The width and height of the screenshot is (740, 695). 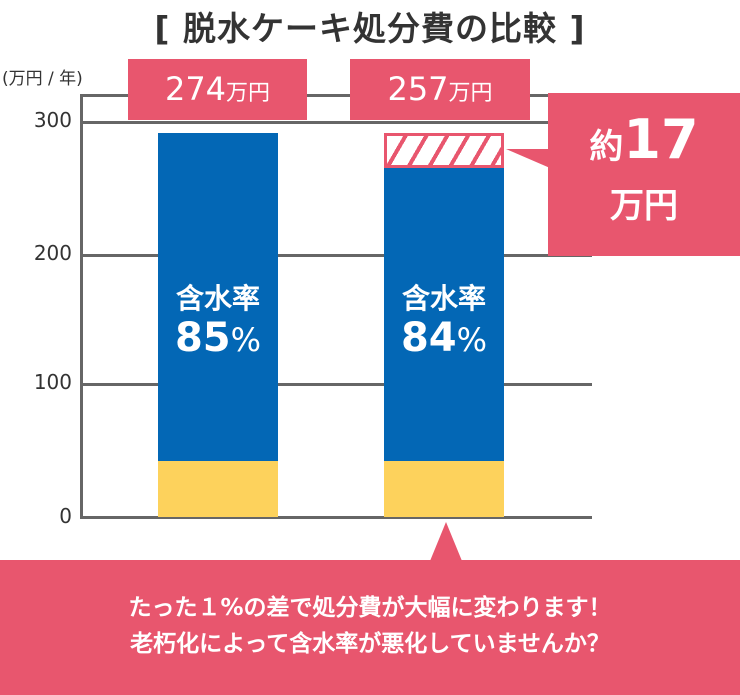 What do you see at coordinates (218, 338) in the screenshot?
I see `bar-1-moisture-value: 85%` at bounding box center [218, 338].